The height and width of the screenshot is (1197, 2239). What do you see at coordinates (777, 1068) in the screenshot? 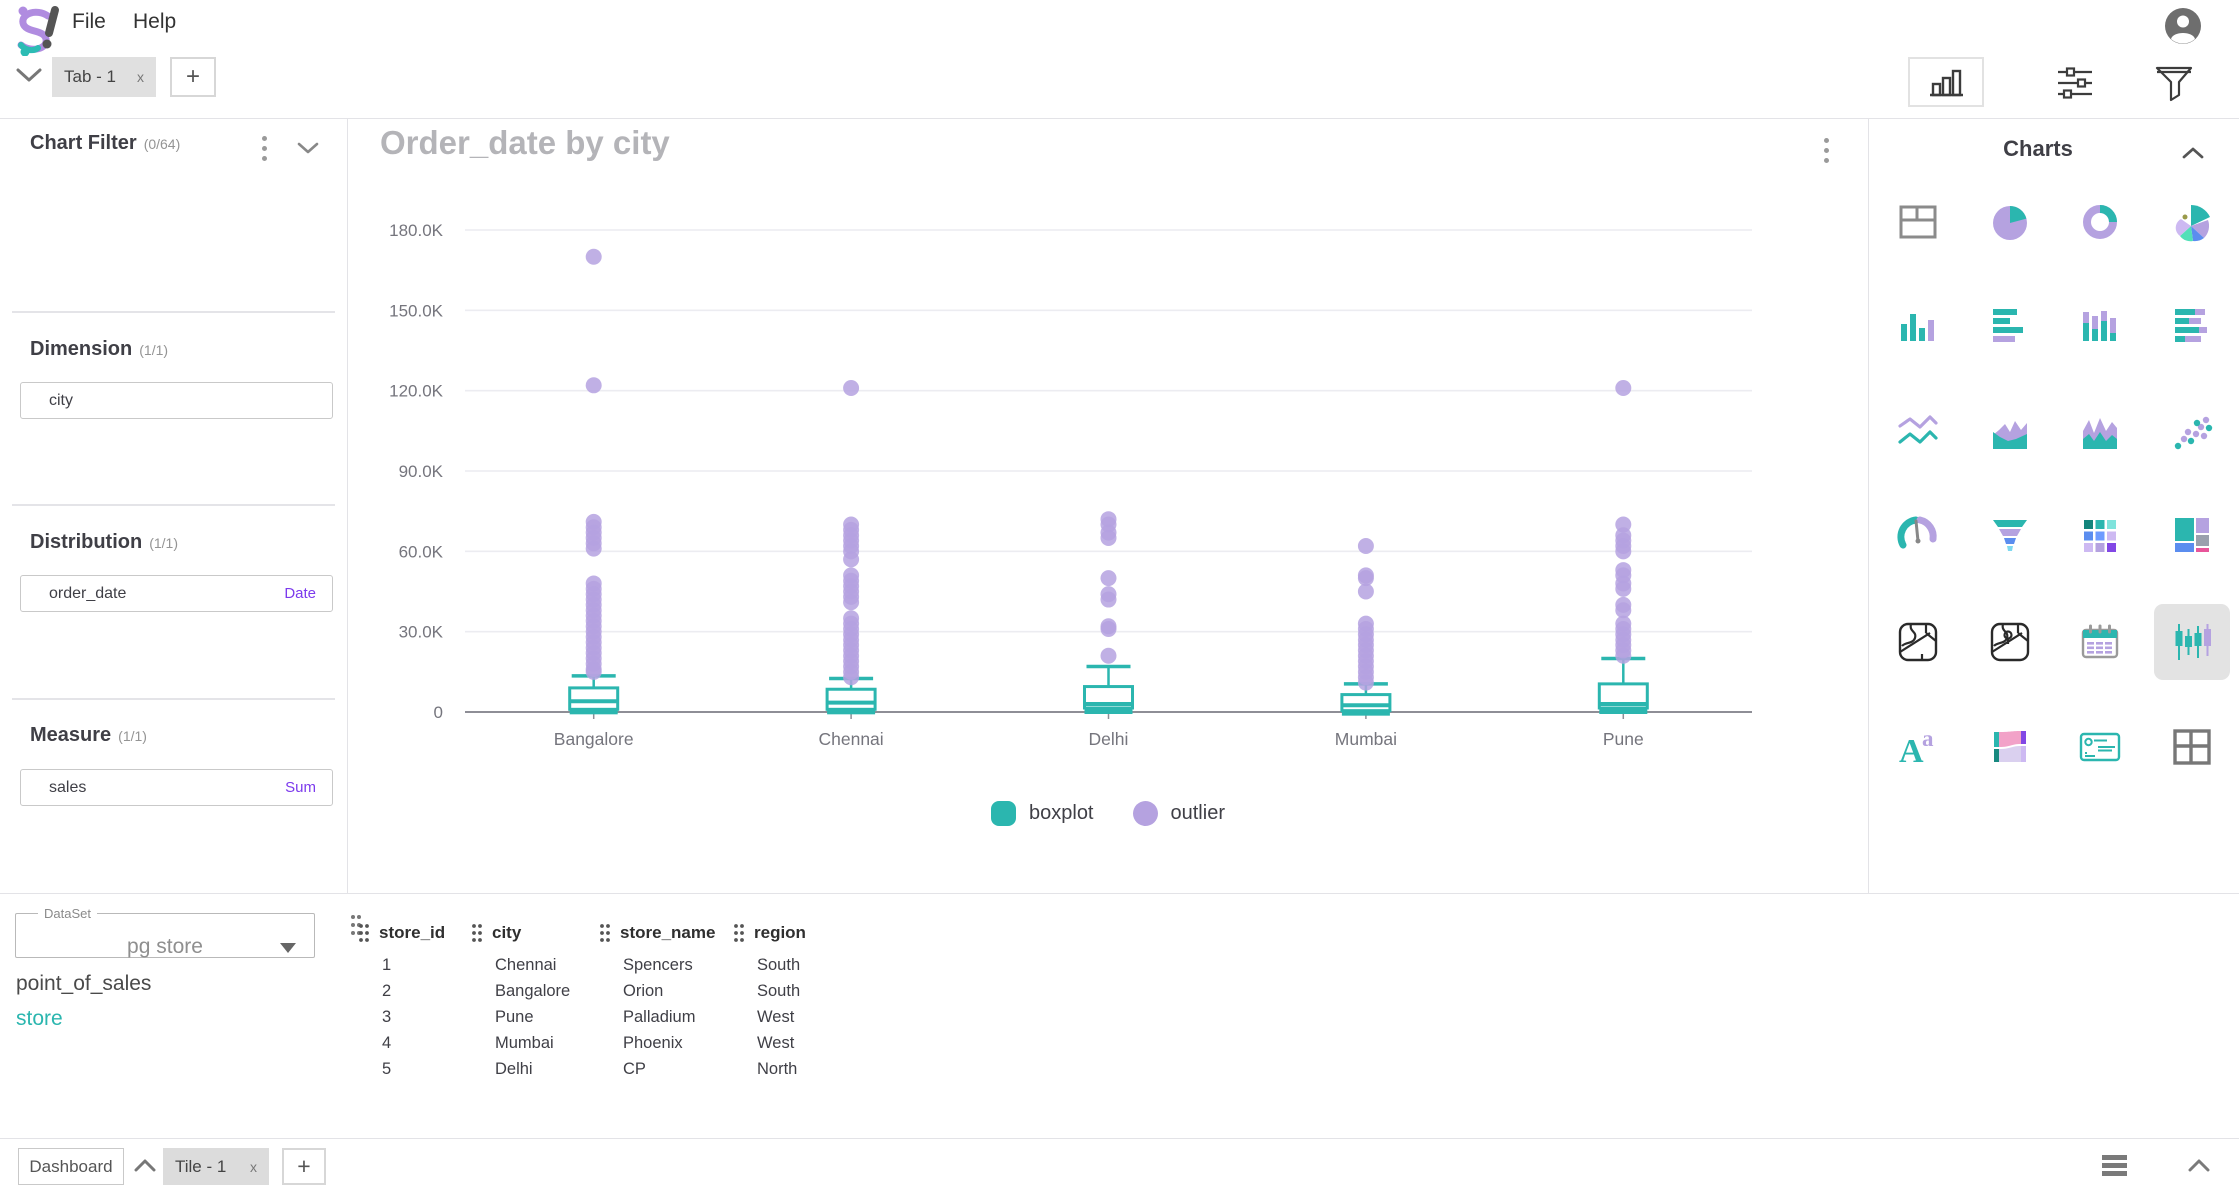
I see `table-cell: North` at bounding box center [777, 1068].